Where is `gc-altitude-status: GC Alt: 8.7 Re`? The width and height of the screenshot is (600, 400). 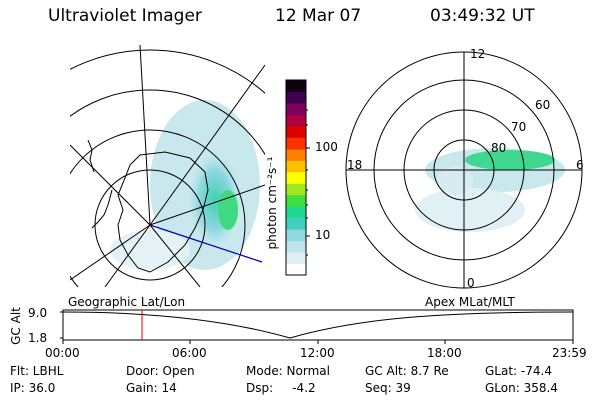 gc-altitude-status: GC Alt: 8.7 Re is located at coordinates (407, 371).